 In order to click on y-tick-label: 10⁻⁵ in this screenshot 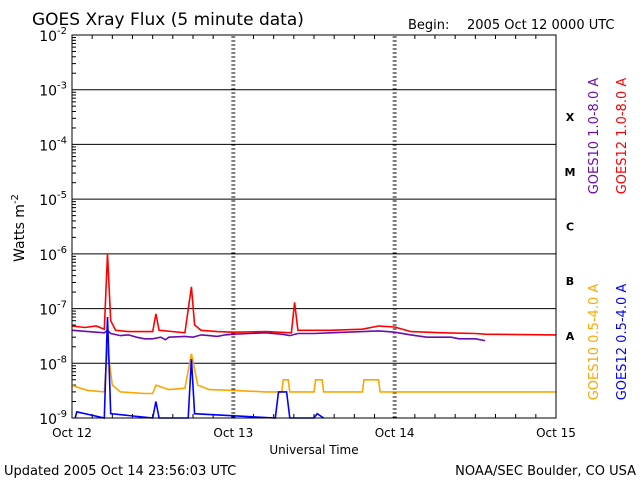, I will do `click(53, 199)`.